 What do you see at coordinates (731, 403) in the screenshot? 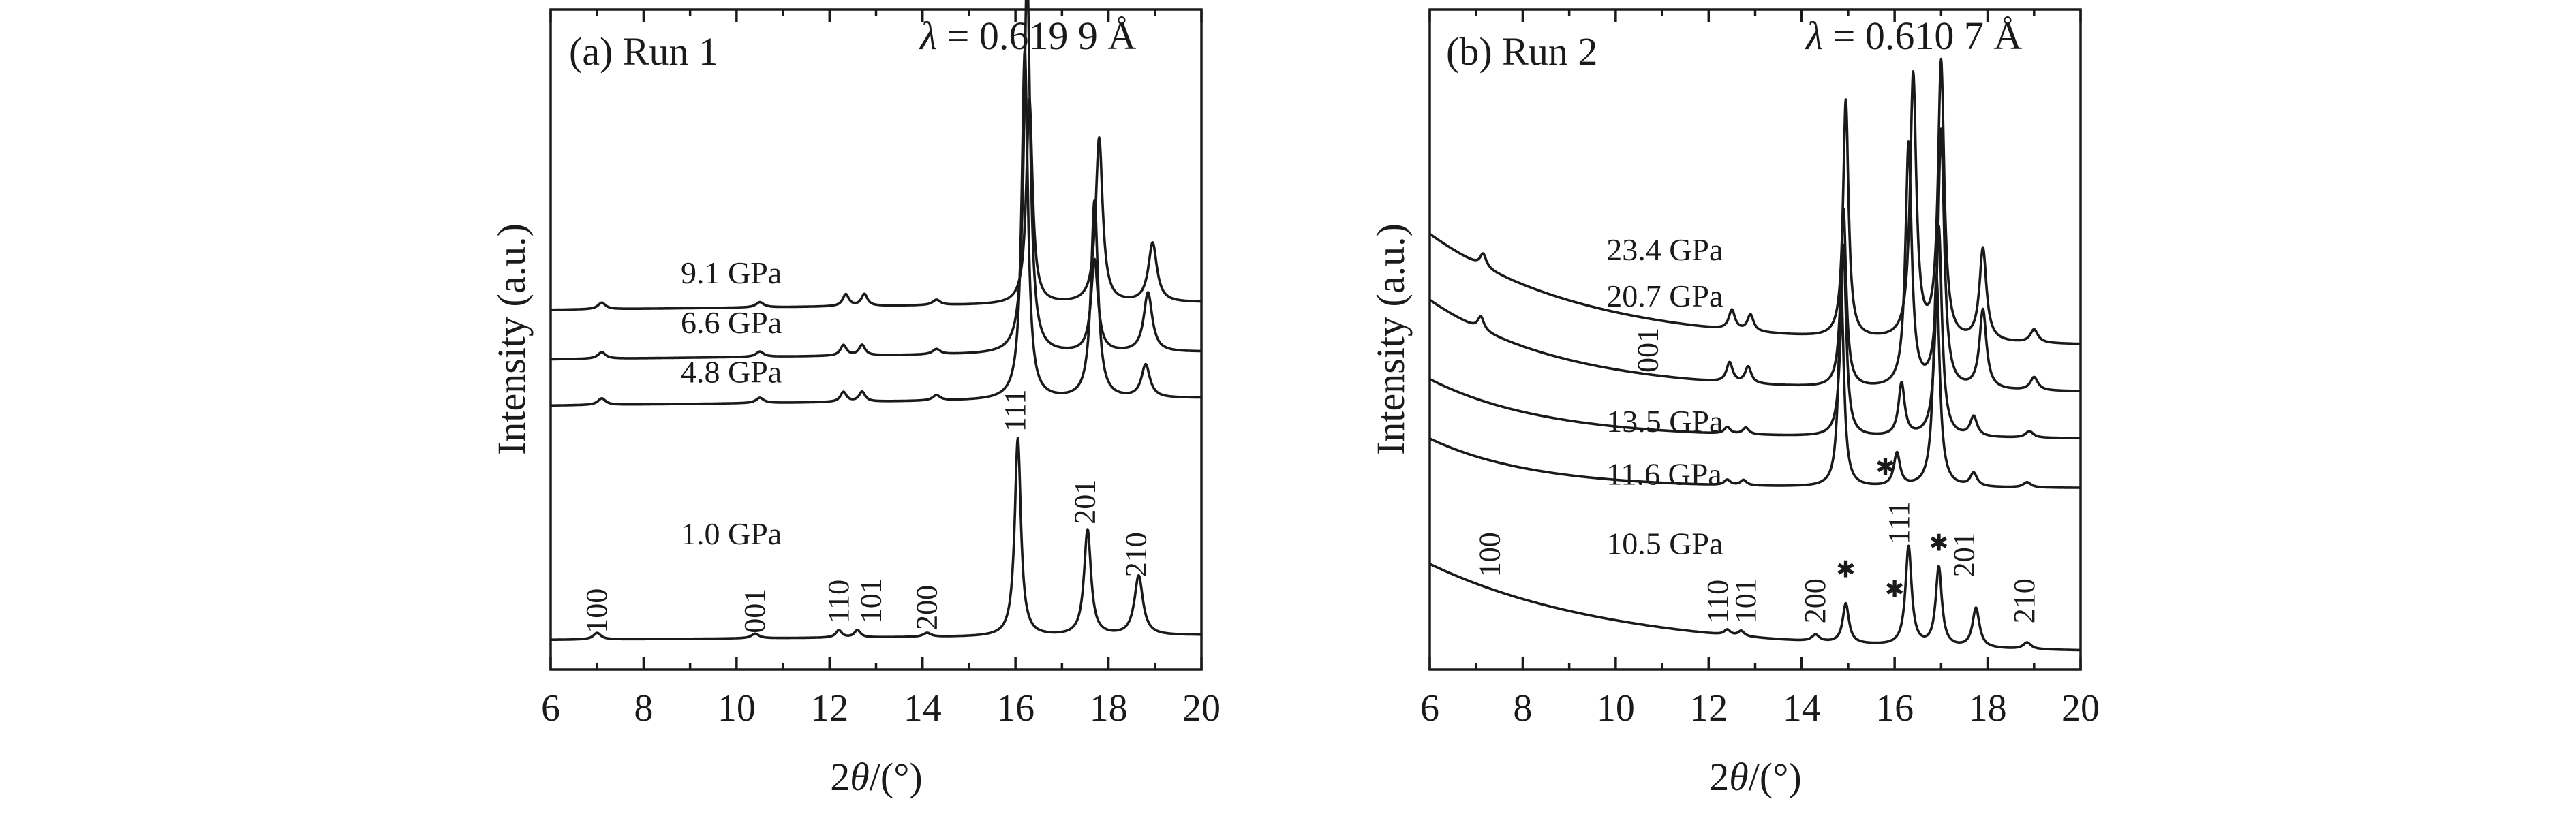
I see `panel-a-series-labels: 1.0 GPa 4.8 GPa 6.6 GPa 9.1 GPa` at bounding box center [731, 403].